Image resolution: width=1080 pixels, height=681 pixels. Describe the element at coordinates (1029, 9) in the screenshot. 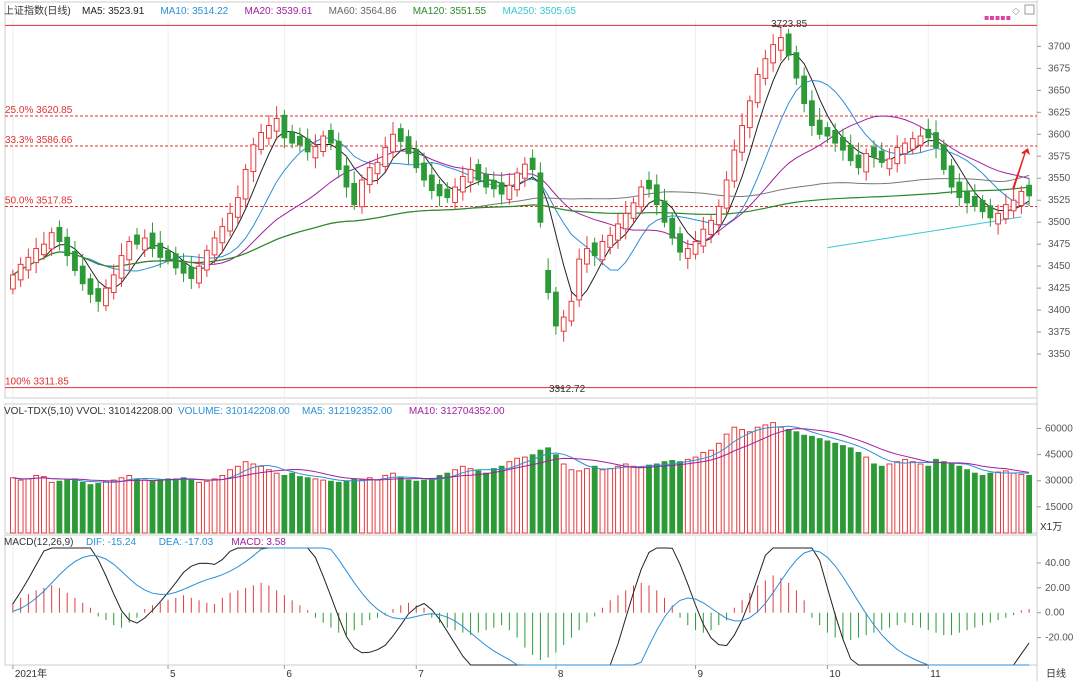

I see `maximize-icon` at that location.